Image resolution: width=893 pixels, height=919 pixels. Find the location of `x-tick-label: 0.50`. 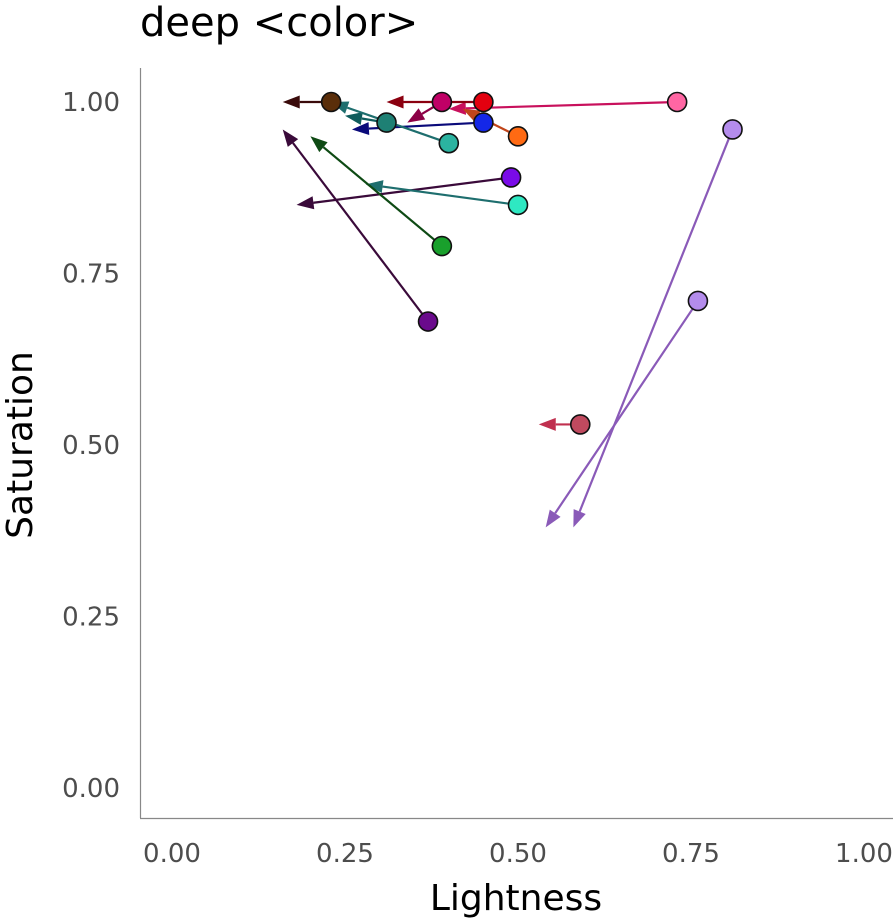

x-tick-label: 0.50 is located at coordinates (518, 854).